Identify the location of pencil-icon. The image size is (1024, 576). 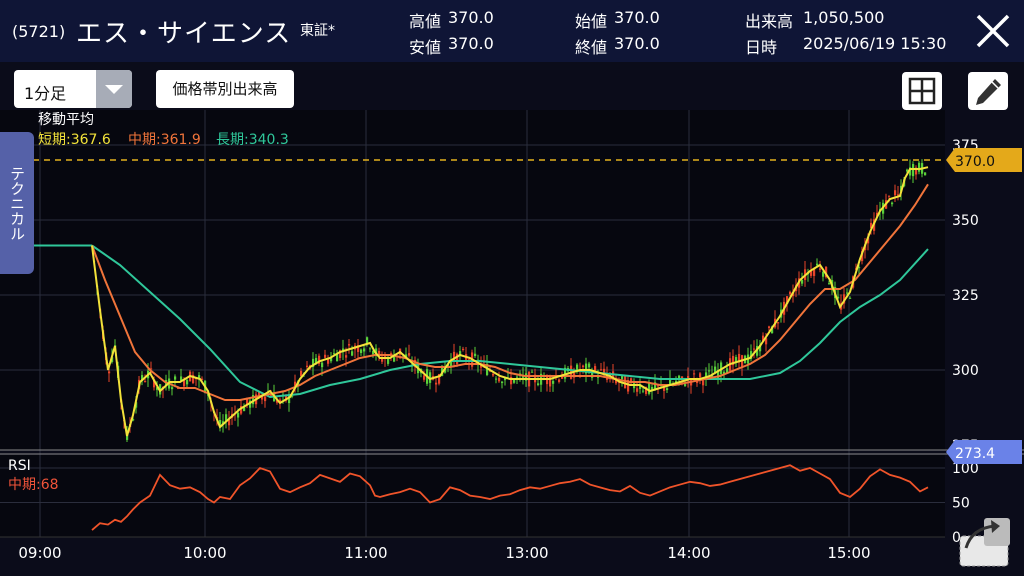
(988, 92).